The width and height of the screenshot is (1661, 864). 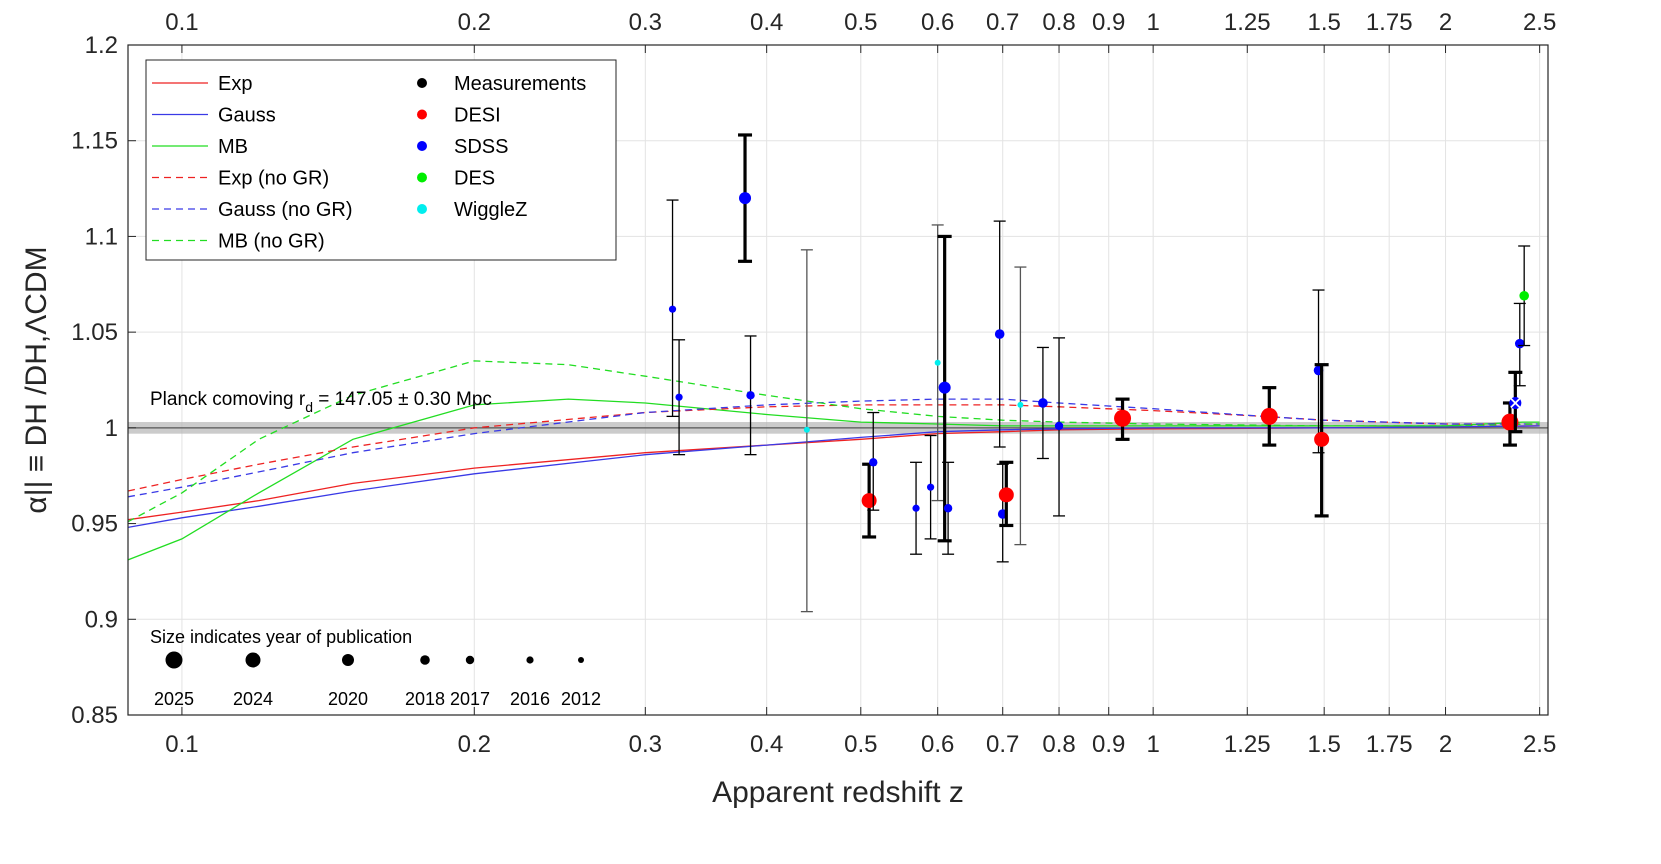 I want to click on x-tick-label-top: 1.75, so click(x=1389, y=22).